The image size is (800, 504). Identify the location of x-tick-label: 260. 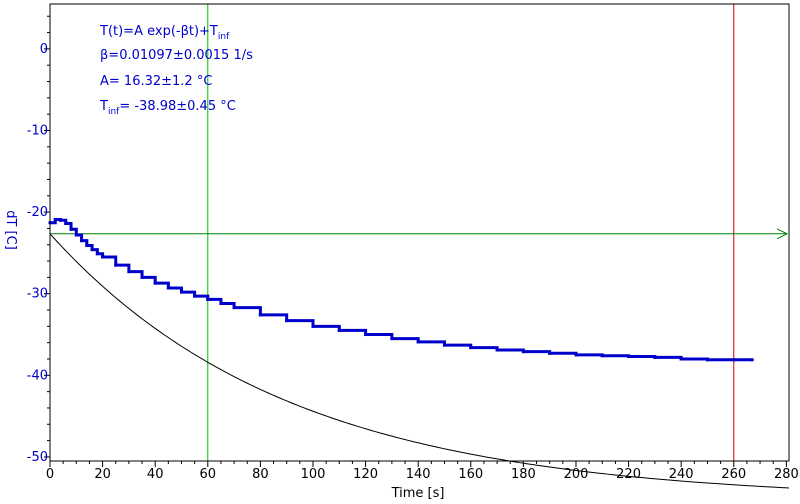
(733, 474).